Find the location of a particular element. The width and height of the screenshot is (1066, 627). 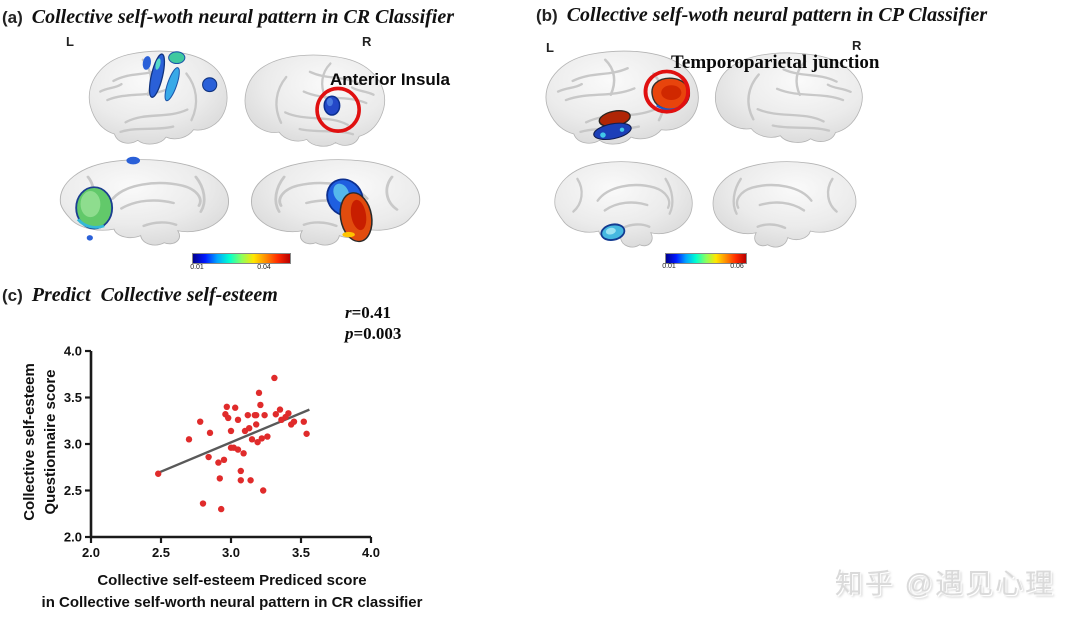

activation-temporal is located at coordinates (612, 125).